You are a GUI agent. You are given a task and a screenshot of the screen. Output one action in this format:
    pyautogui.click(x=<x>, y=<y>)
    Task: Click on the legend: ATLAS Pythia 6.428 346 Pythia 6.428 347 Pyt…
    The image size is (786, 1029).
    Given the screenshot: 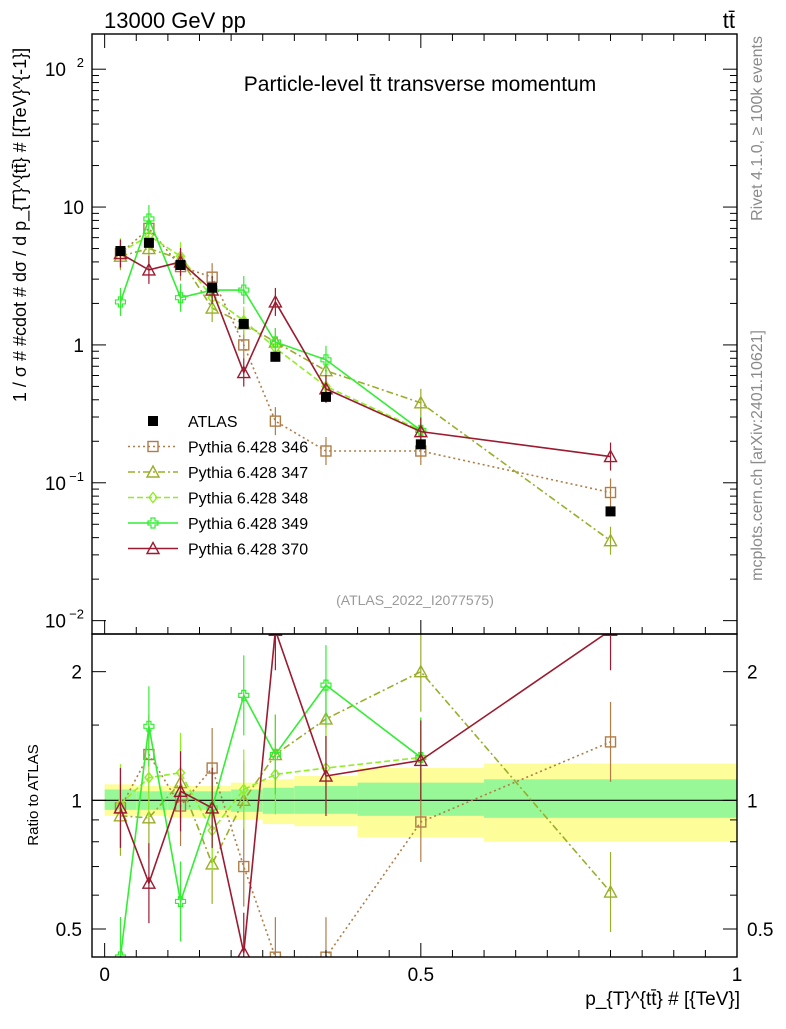 What is the action you would take?
    pyautogui.click(x=218, y=486)
    